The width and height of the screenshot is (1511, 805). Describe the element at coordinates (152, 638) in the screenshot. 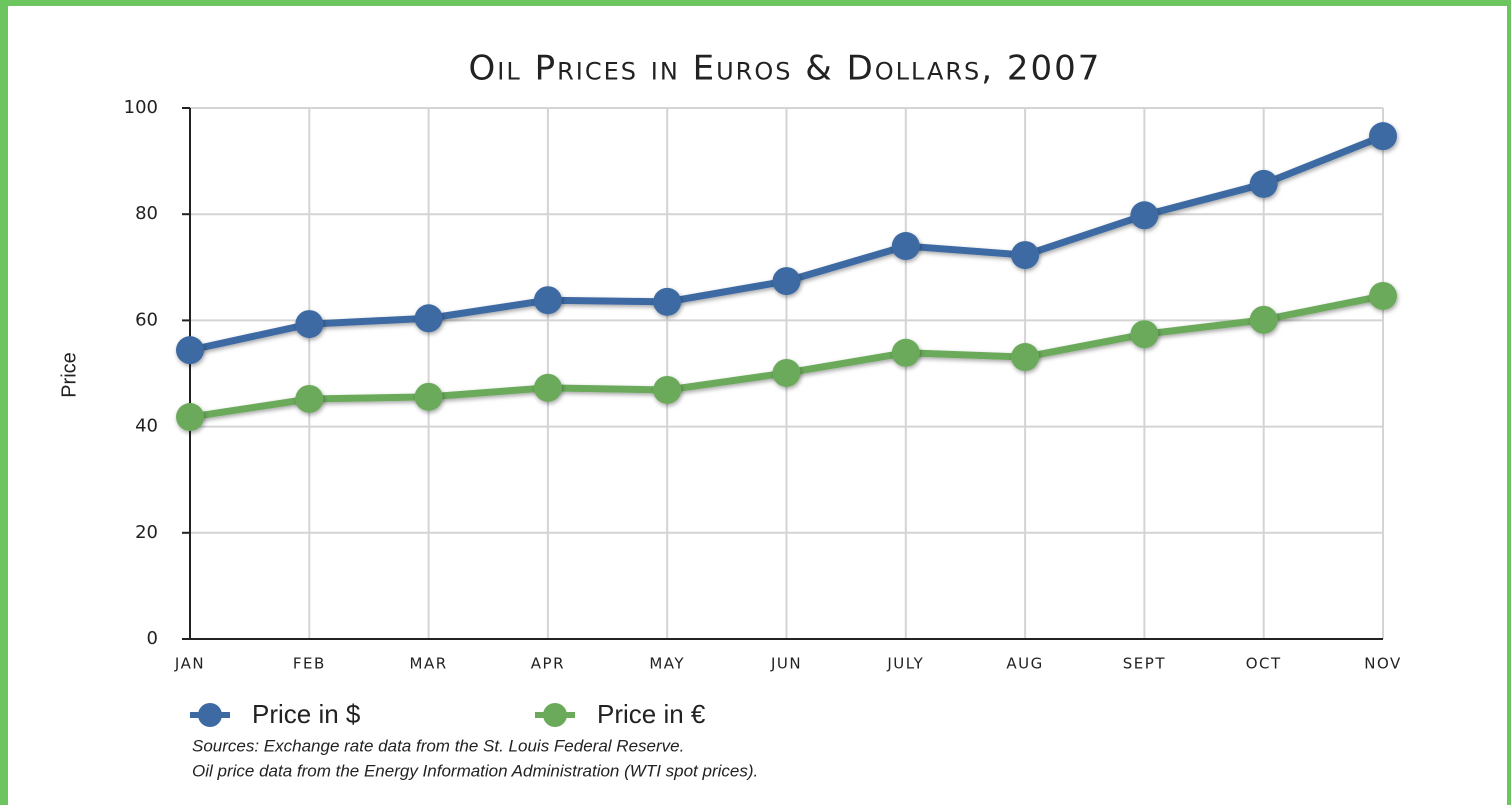

I see `y-tick-label: 0` at that location.